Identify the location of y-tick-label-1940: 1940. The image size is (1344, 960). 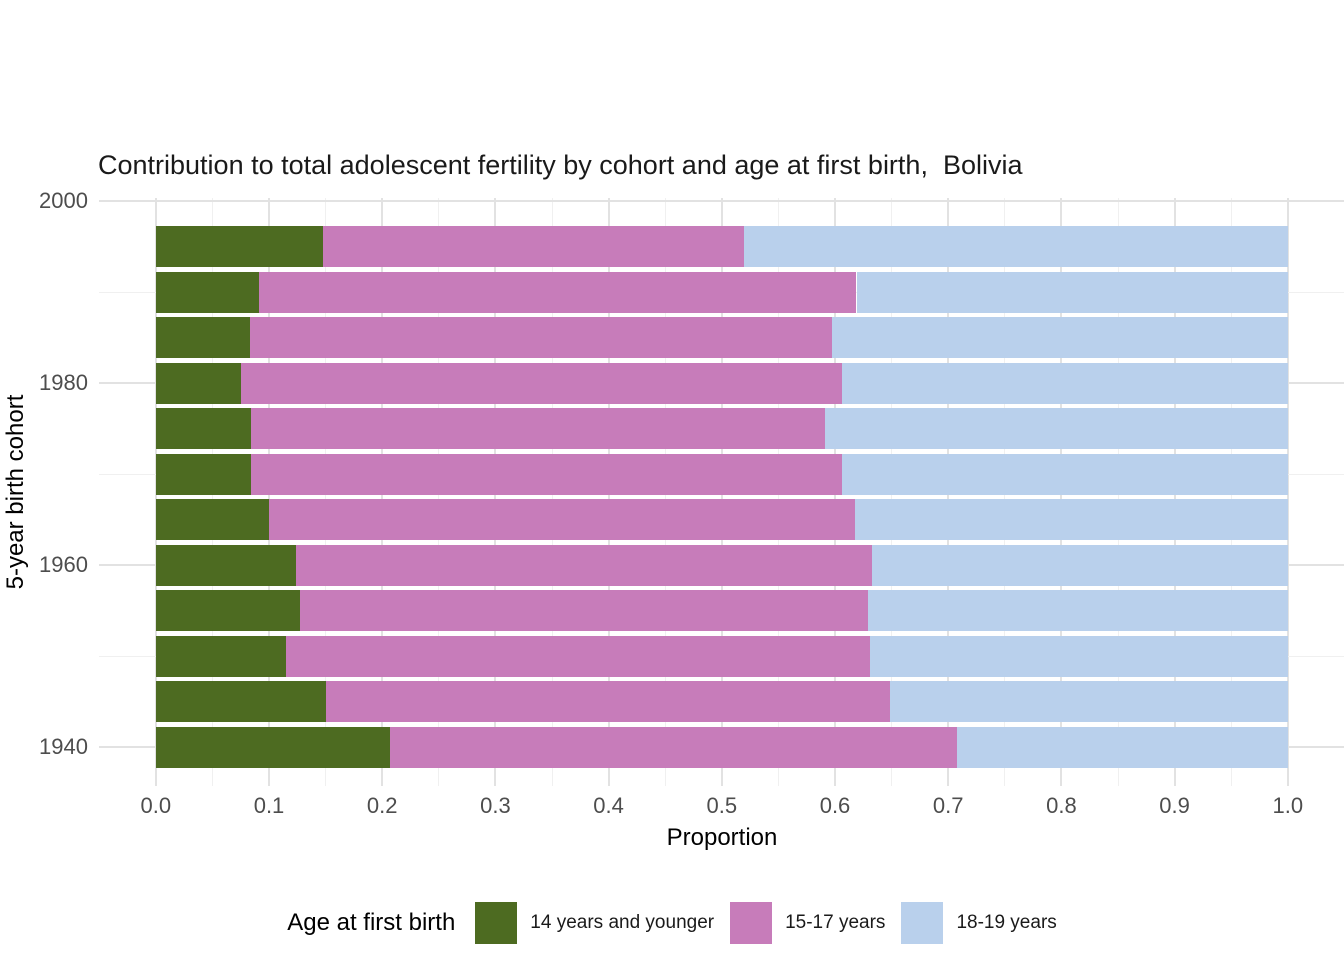
(63, 747).